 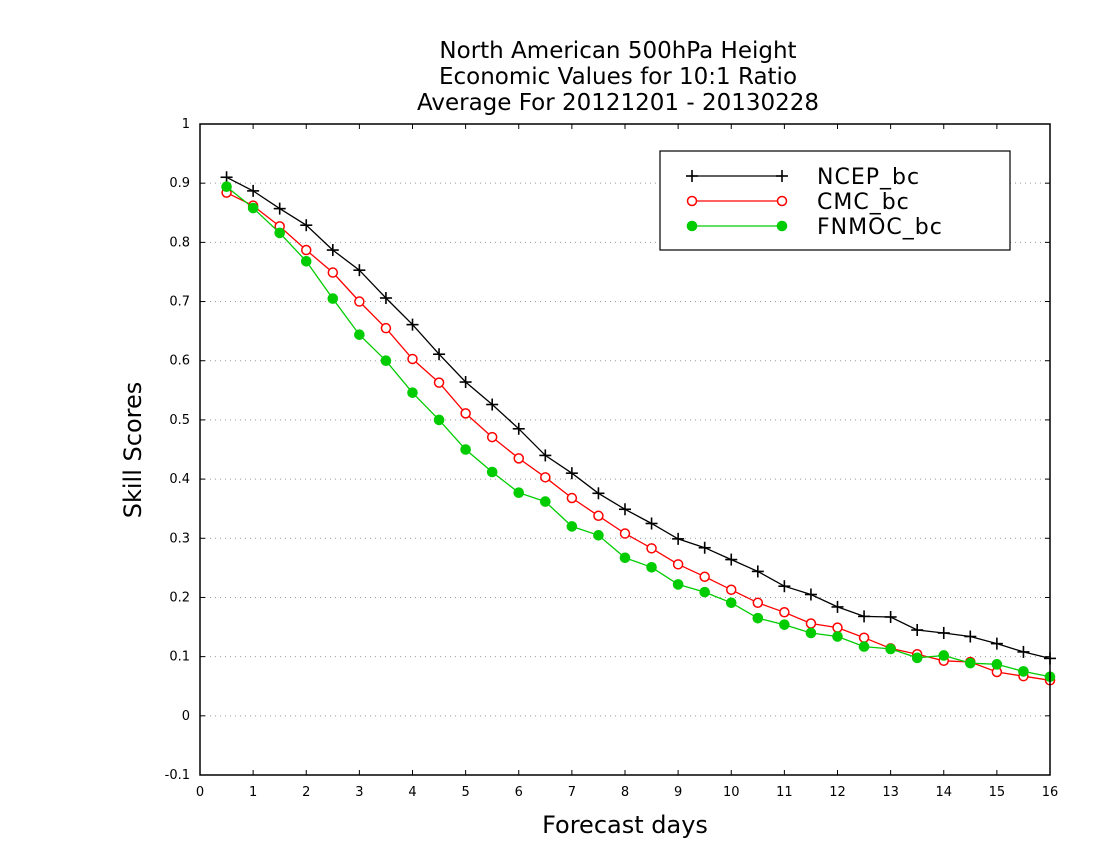 I want to click on x-tick-label: 3, so click(x=359, y=792).